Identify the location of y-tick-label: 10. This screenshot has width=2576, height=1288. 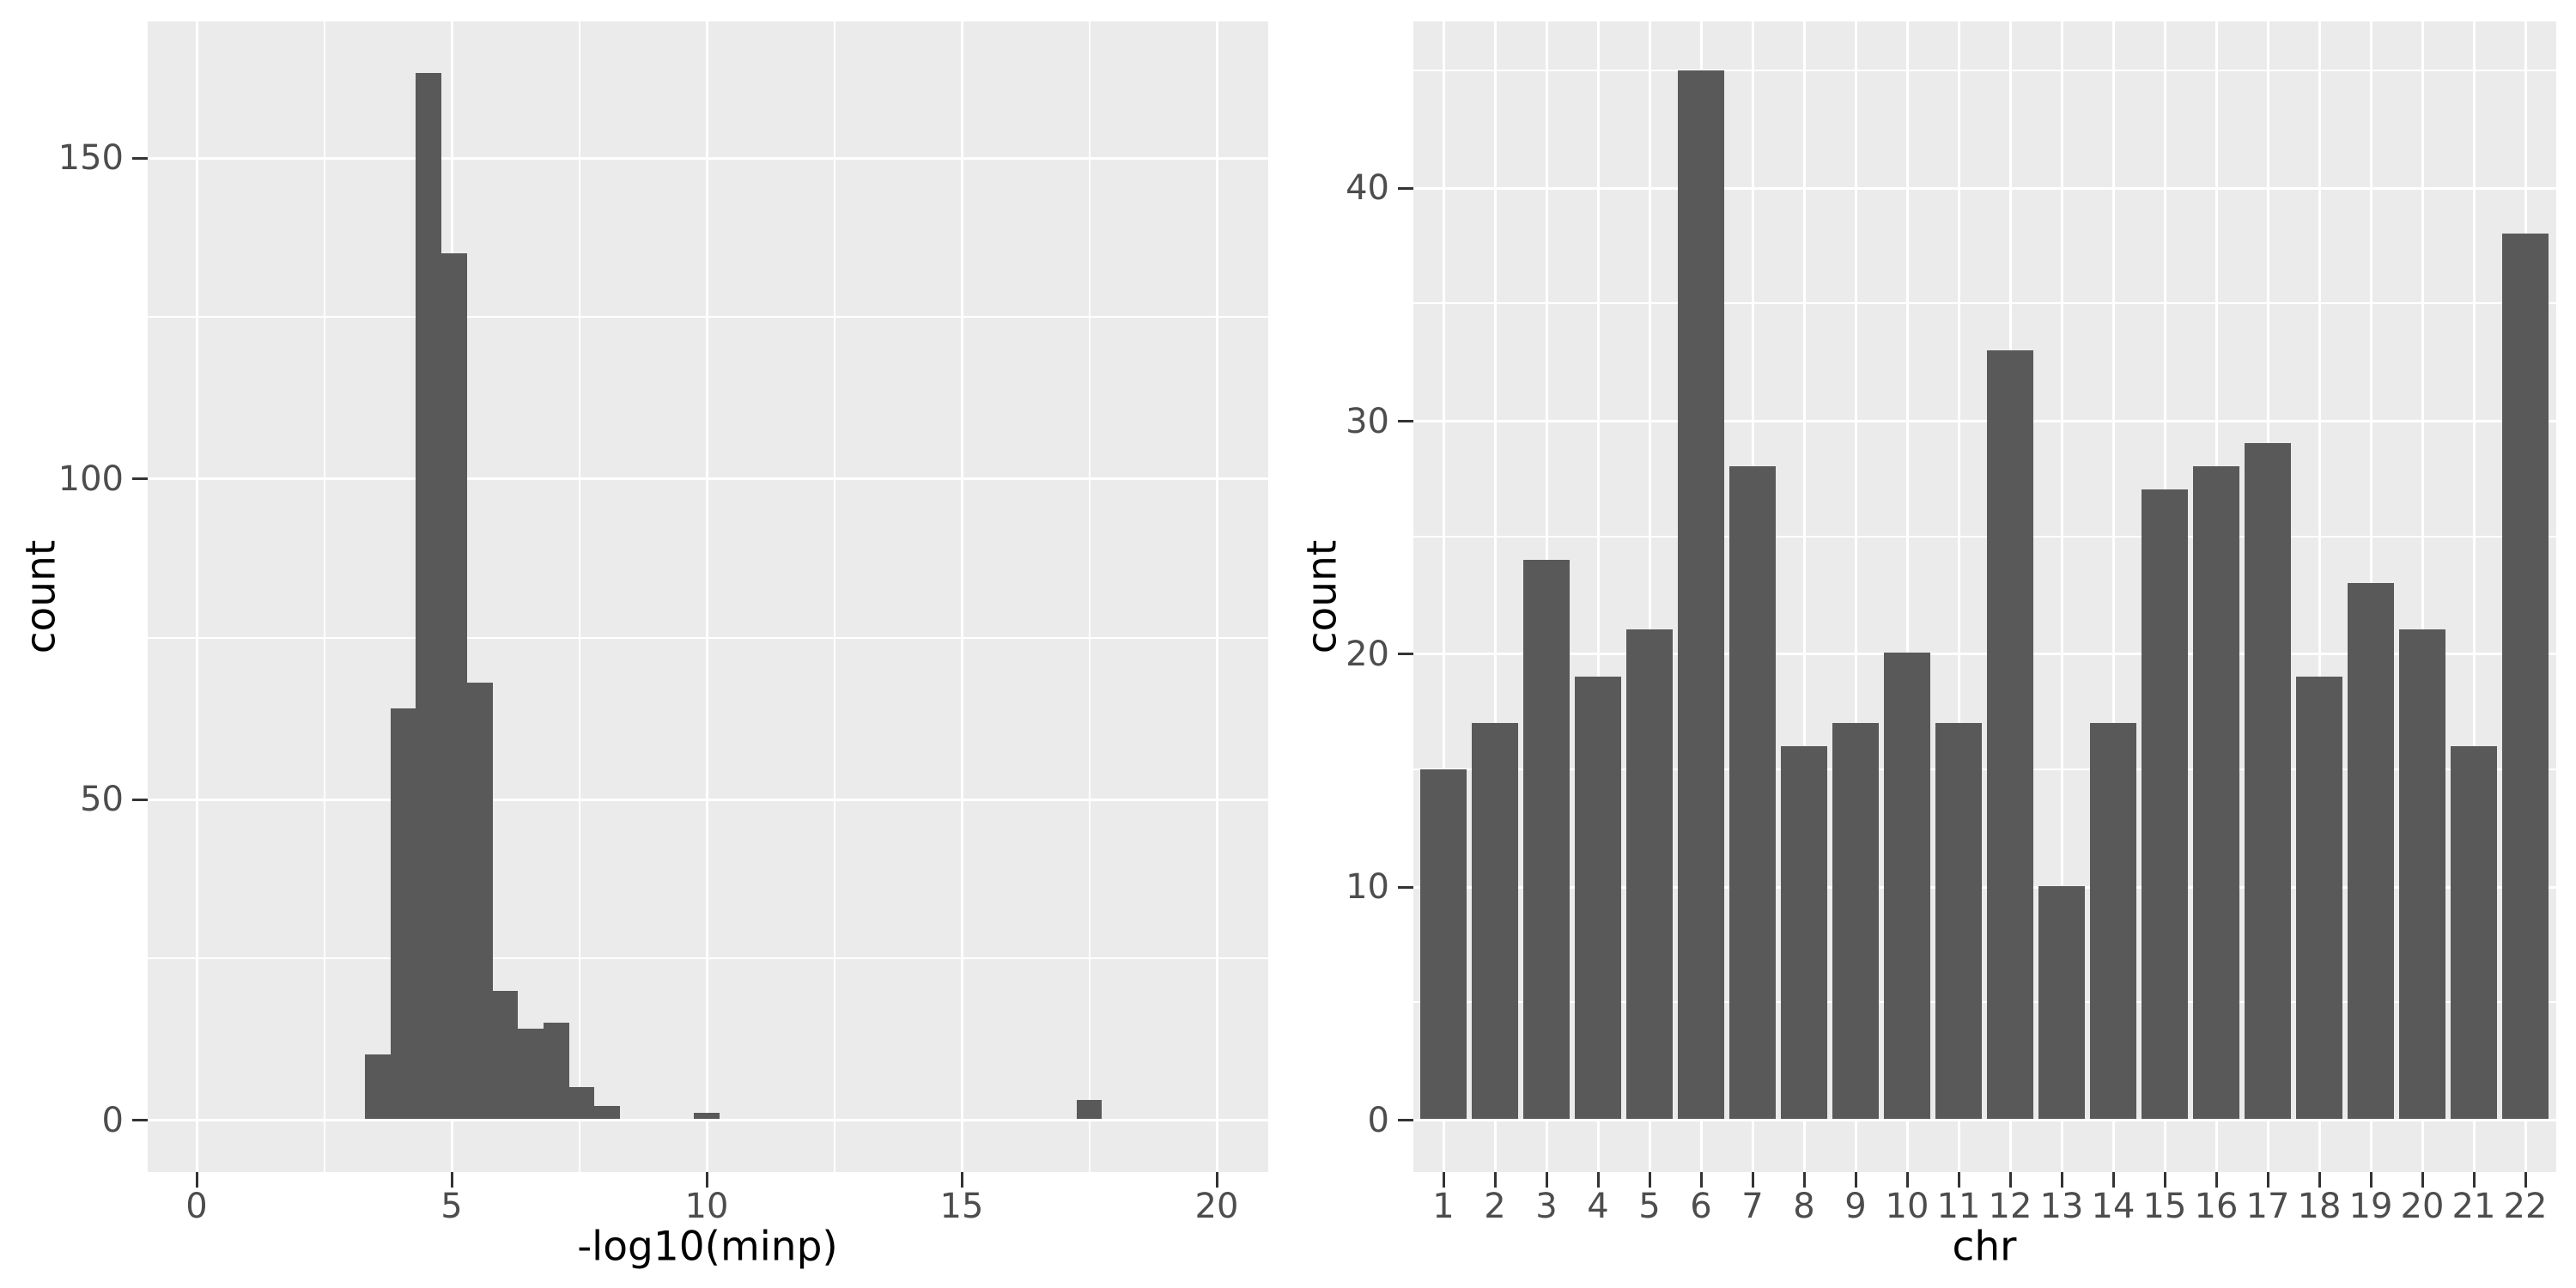
(1367, 888).